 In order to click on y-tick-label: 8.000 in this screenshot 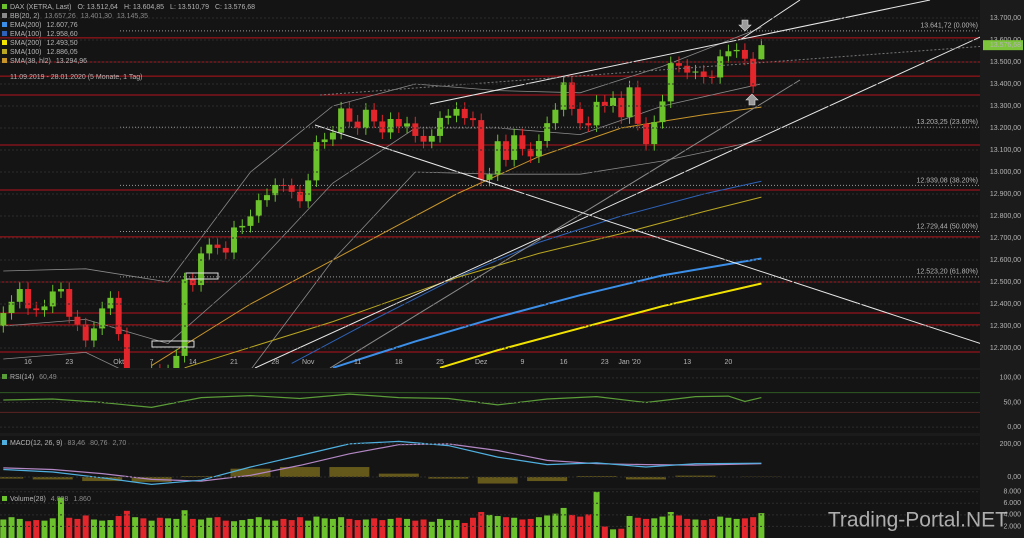, I will do `click(1012, 492)`.